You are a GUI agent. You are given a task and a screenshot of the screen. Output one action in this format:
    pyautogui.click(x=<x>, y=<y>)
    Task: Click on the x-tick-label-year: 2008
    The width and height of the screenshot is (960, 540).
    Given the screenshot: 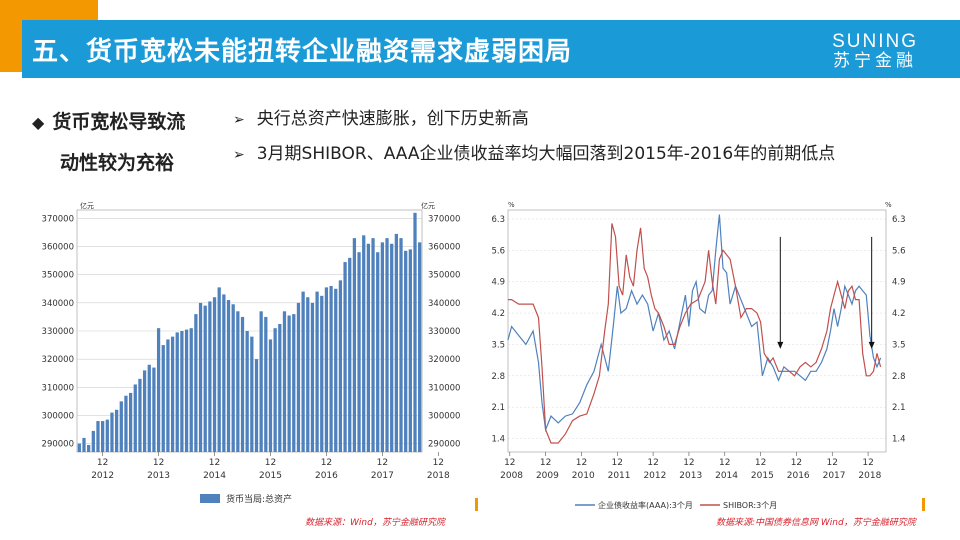 What is the action you would take?
    pyautogui.click(x=511, y=476)
    